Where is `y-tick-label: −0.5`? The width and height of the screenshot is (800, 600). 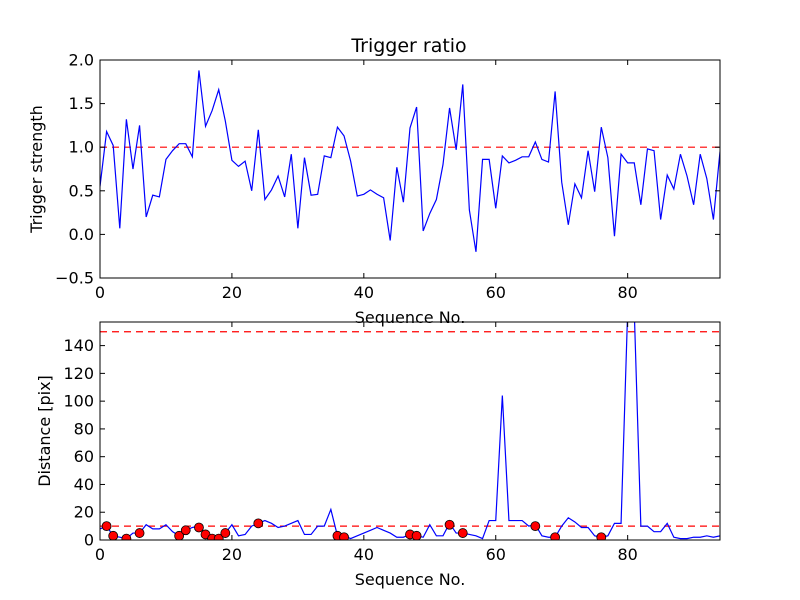
y-tick-label: −0.5 is located at coordinates (74, 278).